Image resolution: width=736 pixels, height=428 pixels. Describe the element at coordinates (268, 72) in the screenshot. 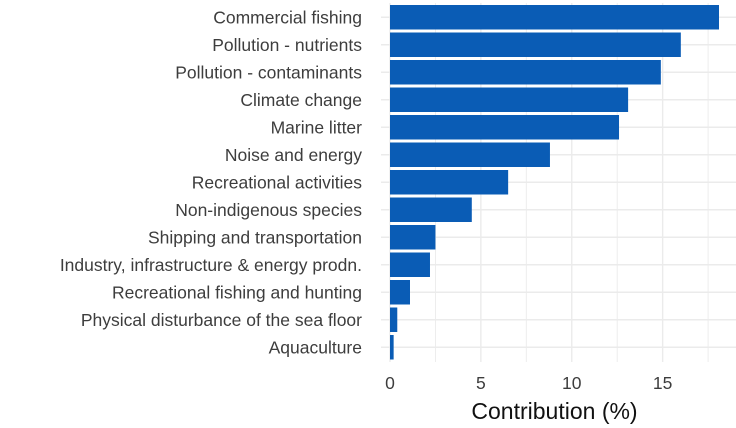

I see `category-label: Pollution - contaminants` at that location.